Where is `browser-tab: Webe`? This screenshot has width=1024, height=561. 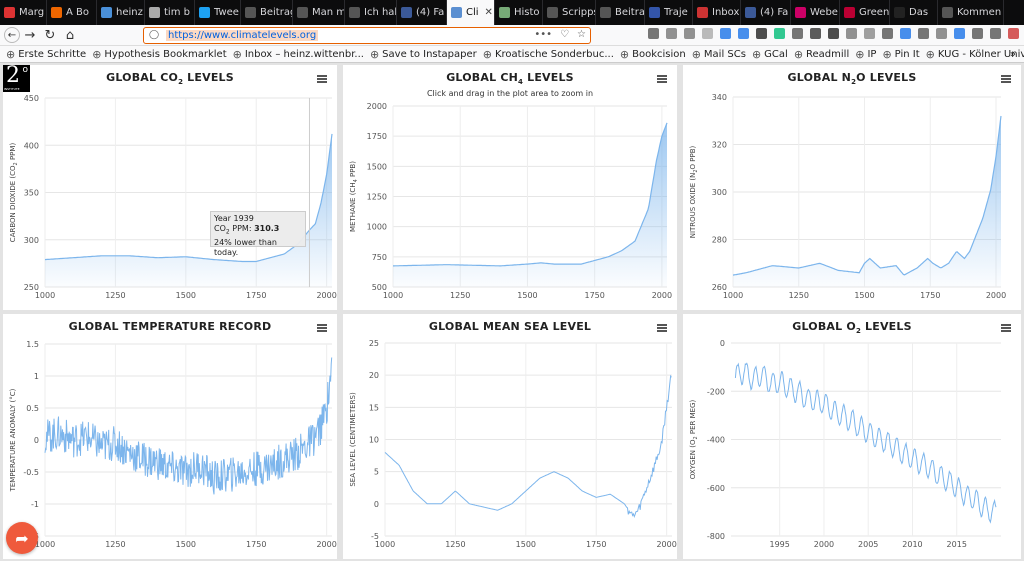
browser-tab: Webe is located at coordinates (815, 12).